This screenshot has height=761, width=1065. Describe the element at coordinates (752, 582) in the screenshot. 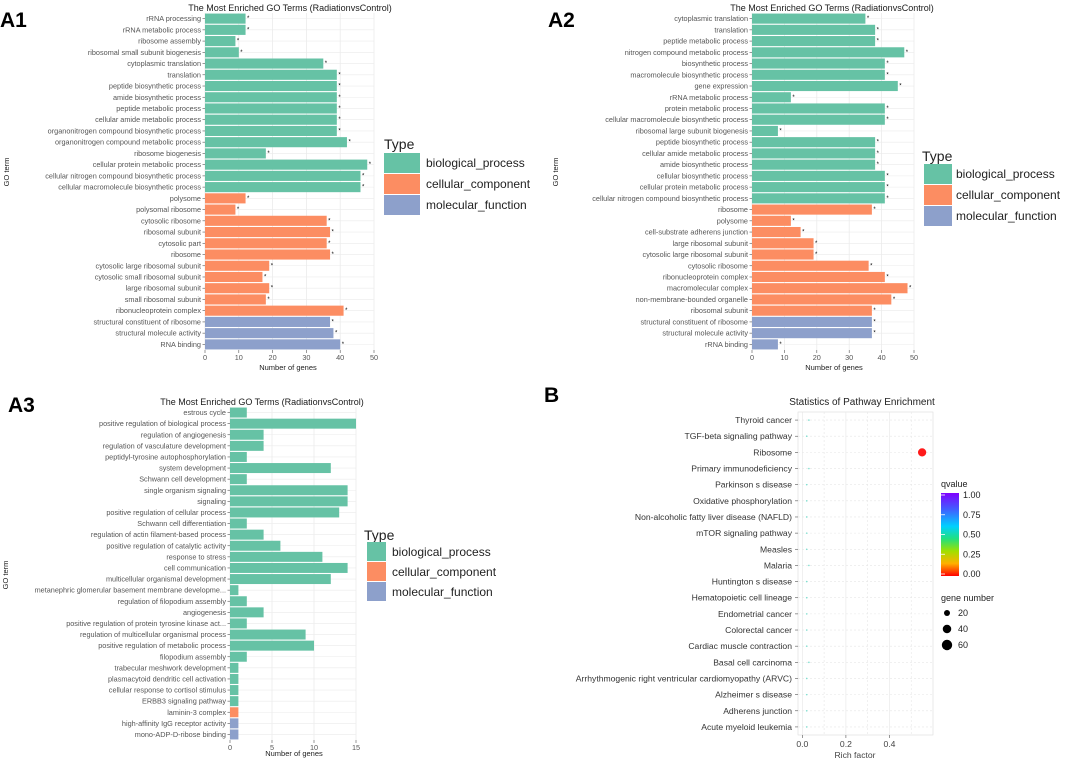

I see `pathway-label: Huntington s disease` at that location.